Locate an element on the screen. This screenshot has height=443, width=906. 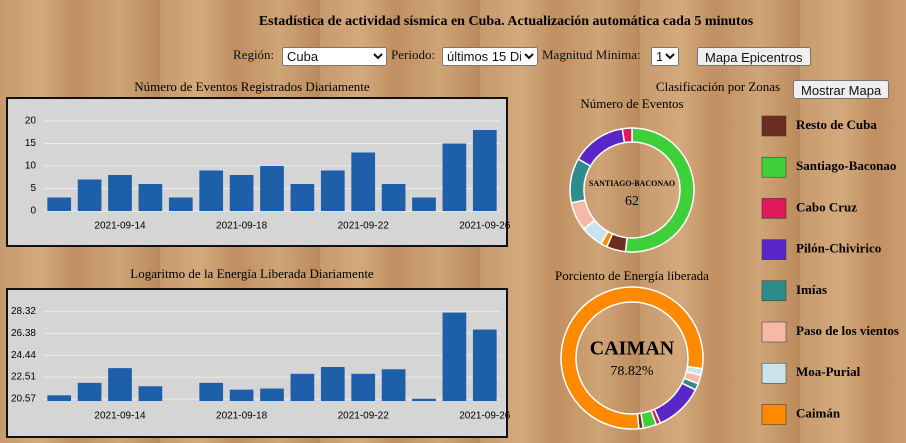
show-map-button: Mostrar Mapa is located at coordinates (841, 89).